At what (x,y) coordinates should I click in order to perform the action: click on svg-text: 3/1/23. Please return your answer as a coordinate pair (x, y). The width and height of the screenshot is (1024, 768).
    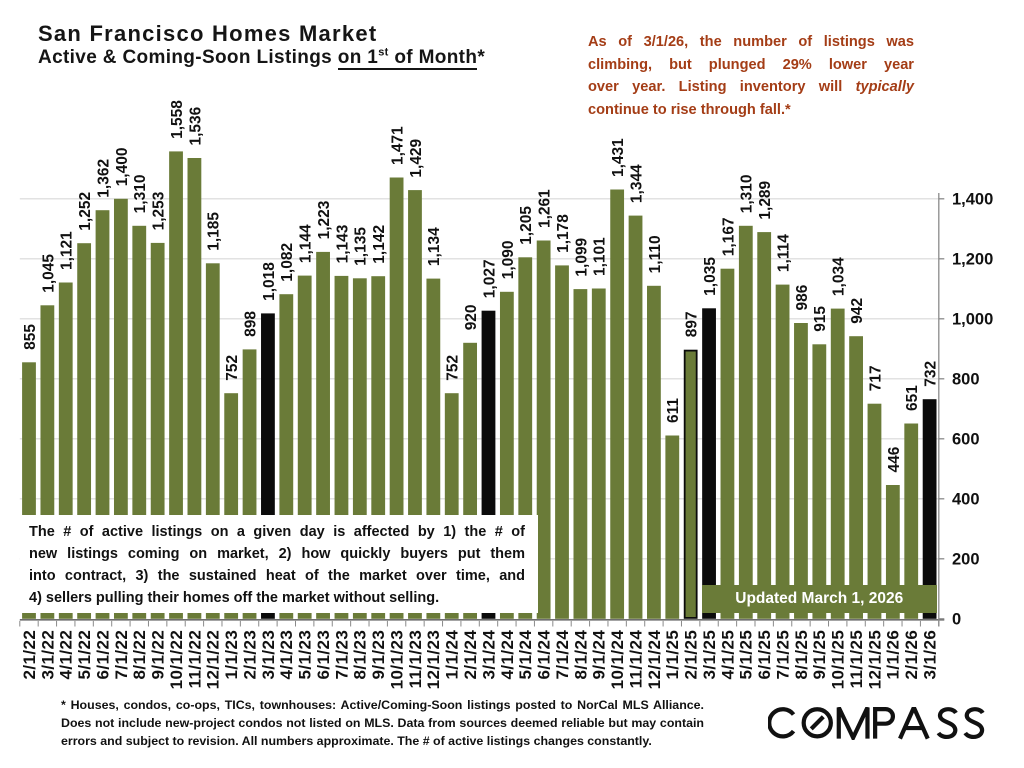
    Looking at the image, I should click on (268, 655).